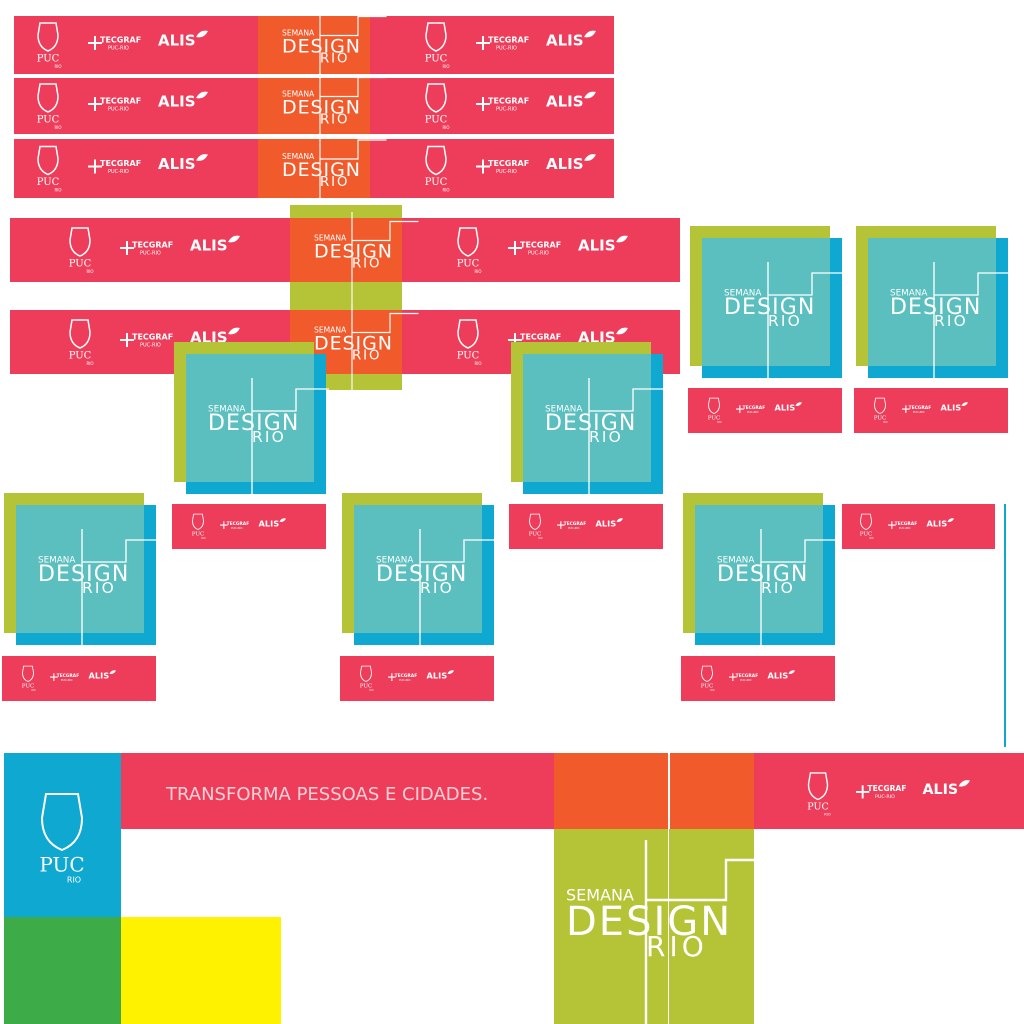 Image resolution: width=1024 pixels, height=1024 pixels. Describe the element at coordinates (326, 794) in the screenshot. I see `tagline: TRANSFORMA PESSOAS E CIDADES.` at that location.